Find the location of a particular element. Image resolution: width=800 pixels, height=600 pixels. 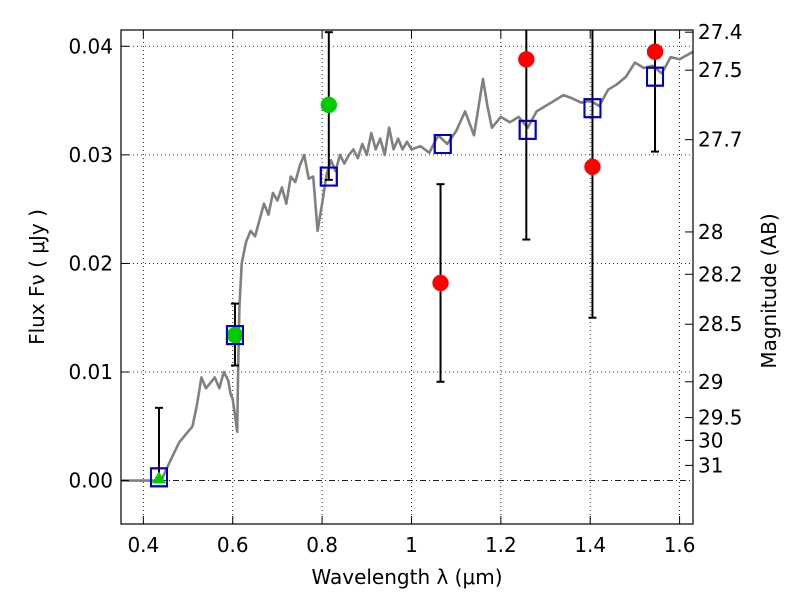

x-axis-title: Wavelength λ (μm) is located at coordinates (406, 577).